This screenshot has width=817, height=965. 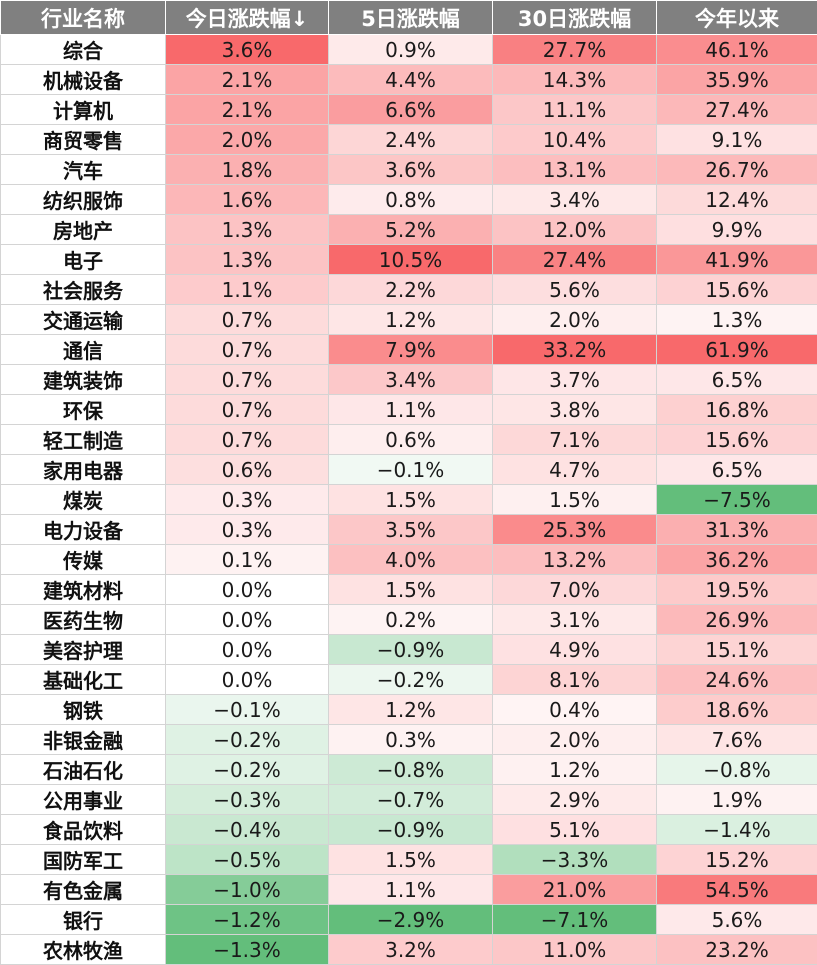 What do you see at coordinates (737, 740) in the screenshot?
I see `cell-ytd-change: 7.6%` at bounding box center [737, 740].